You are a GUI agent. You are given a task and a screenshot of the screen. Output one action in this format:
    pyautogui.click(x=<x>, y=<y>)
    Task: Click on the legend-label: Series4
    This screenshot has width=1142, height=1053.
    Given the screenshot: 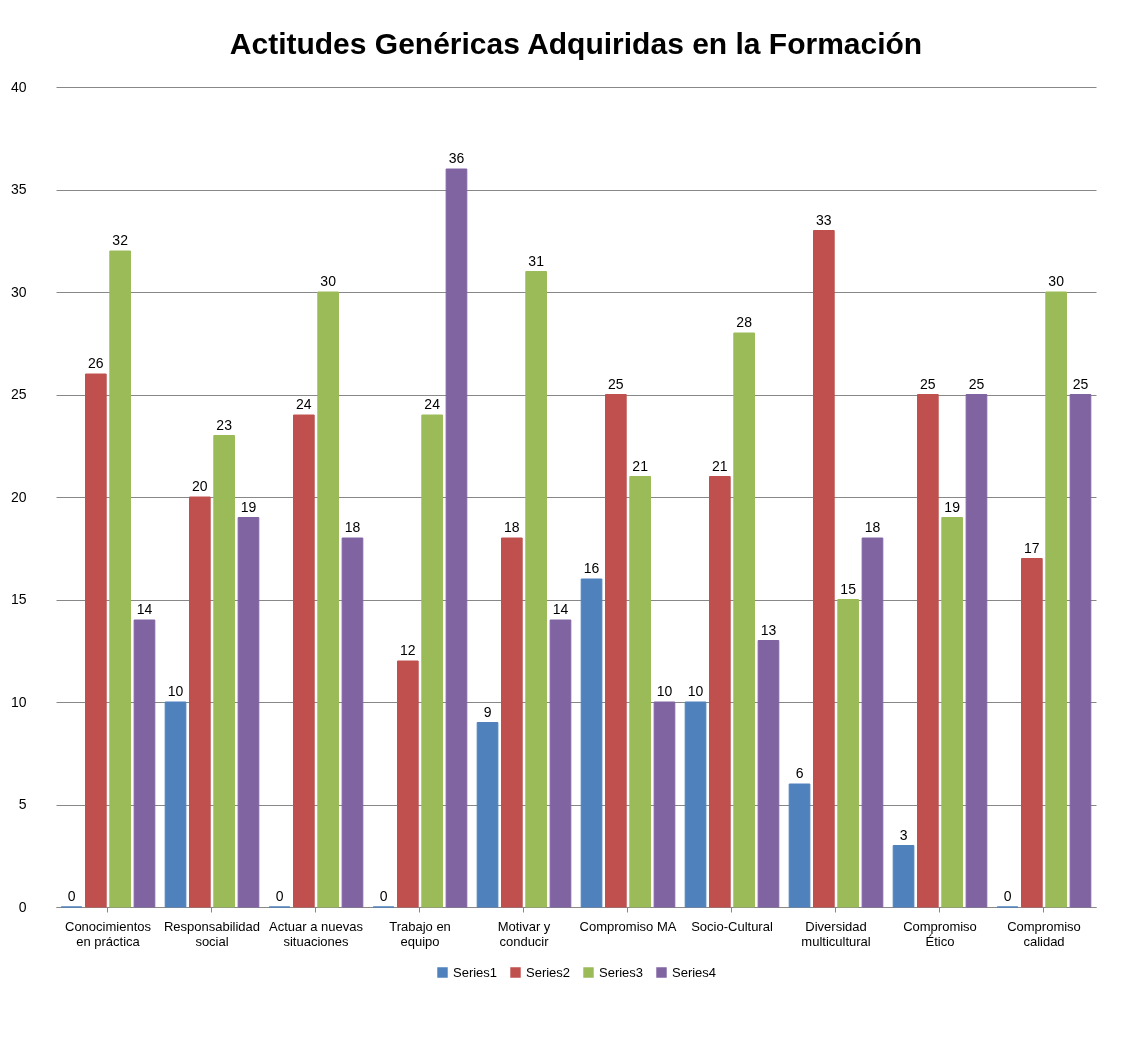 What is the action you would take?
    pyautogui.click(x=694, y=972)
    